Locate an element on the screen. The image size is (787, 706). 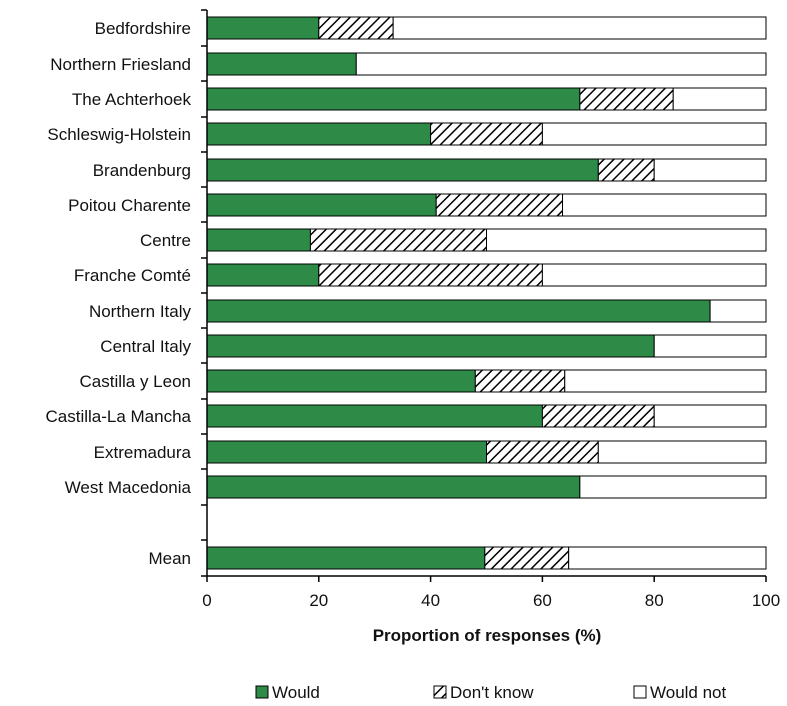
x-tick-label: 40 is located at coordinates (430, 600).